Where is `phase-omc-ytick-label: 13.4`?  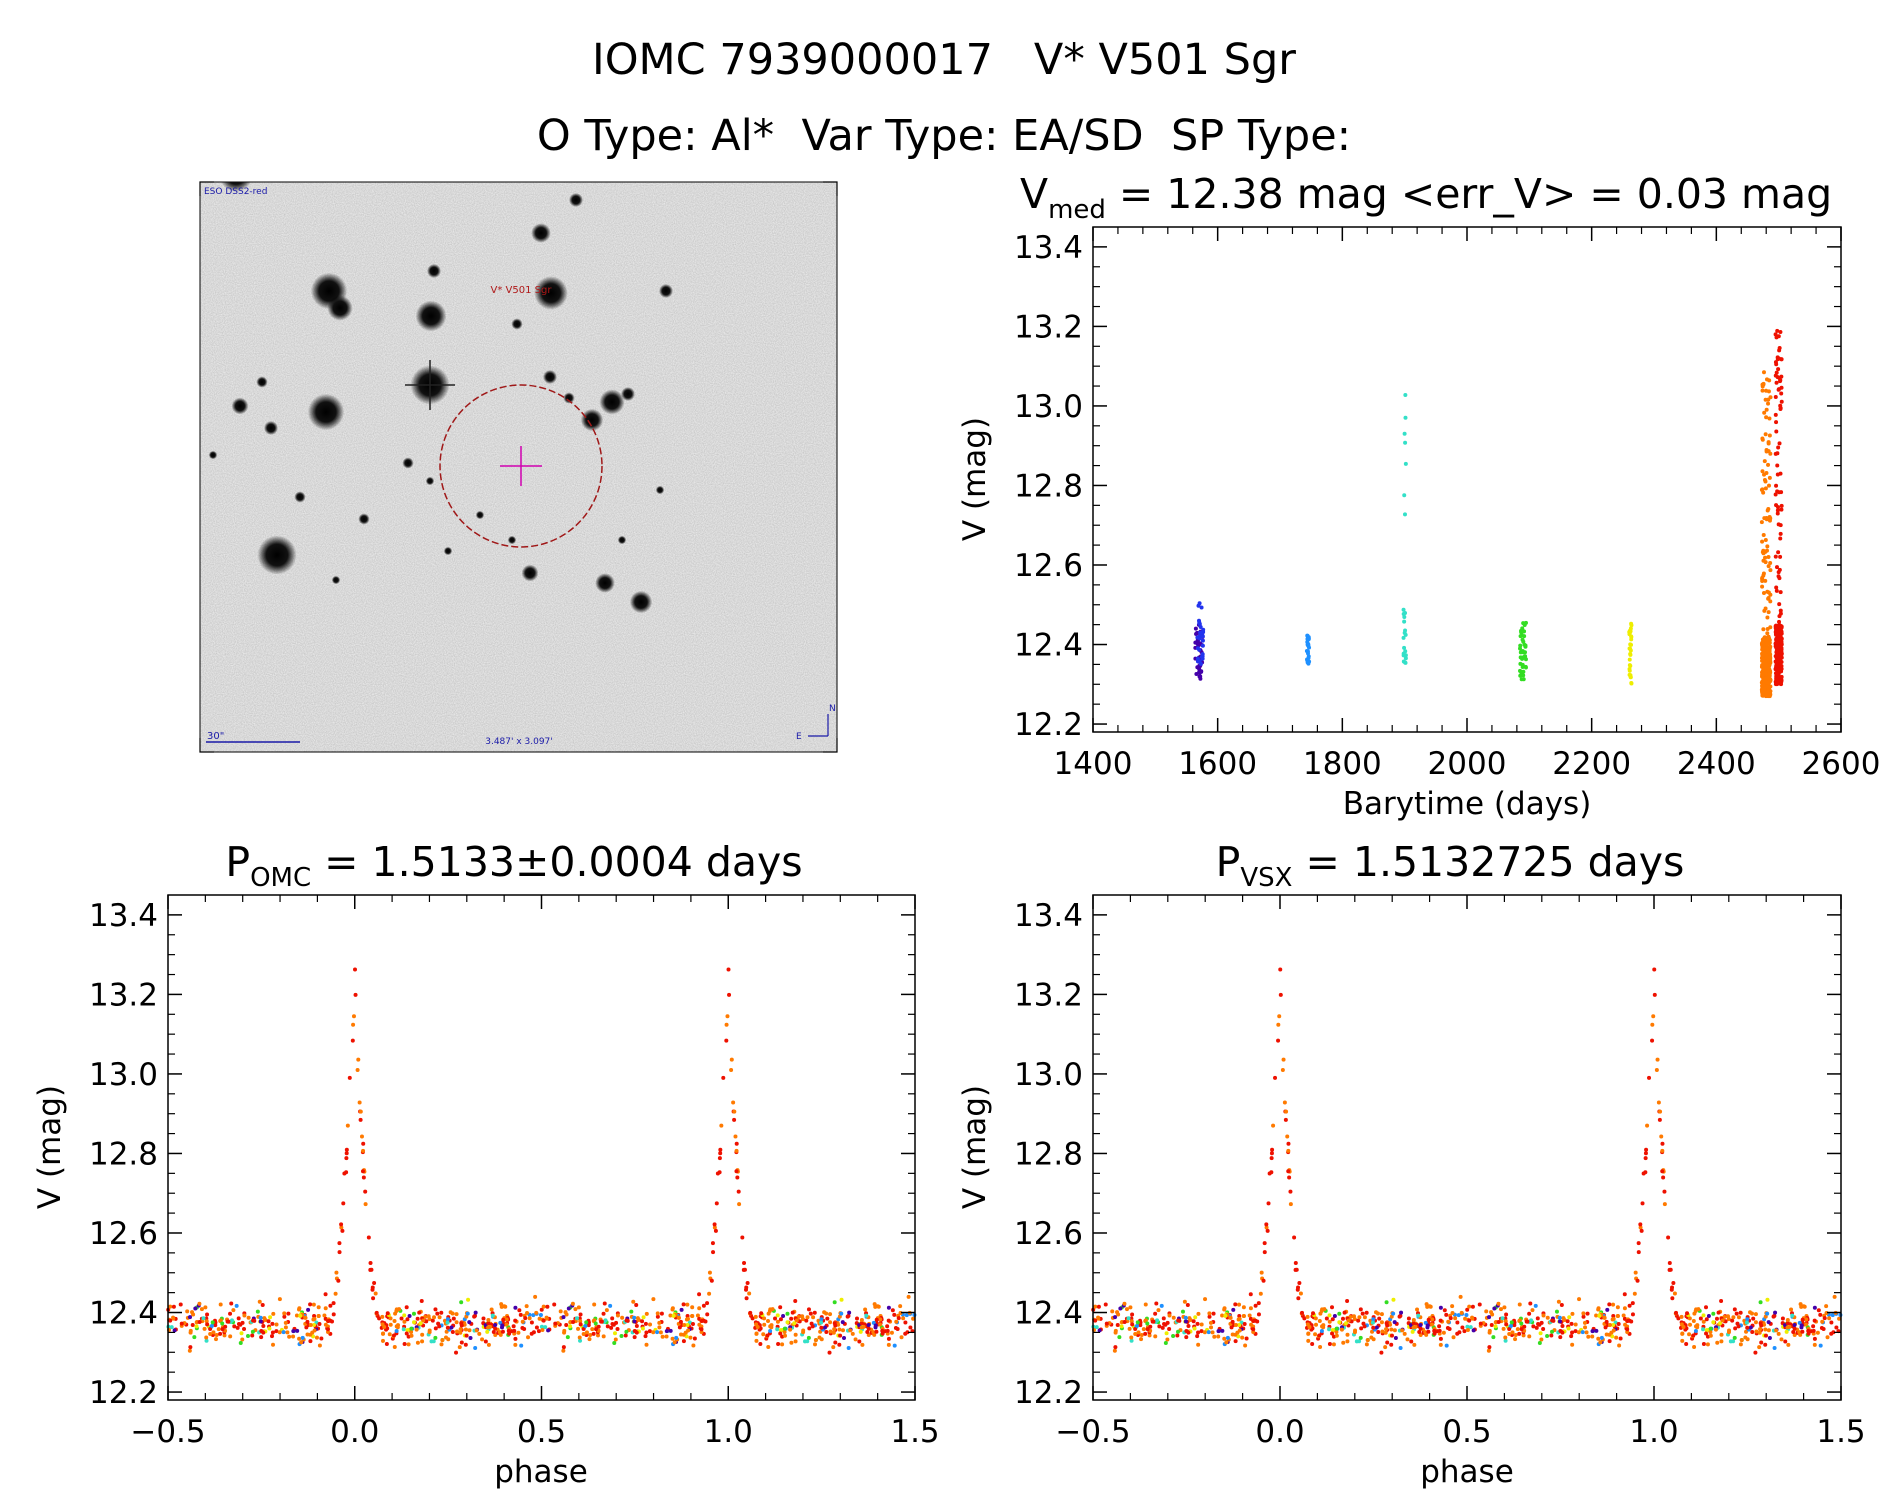 phase-omc-ytick-label: 13.4 is located at coordinates (123, 916).